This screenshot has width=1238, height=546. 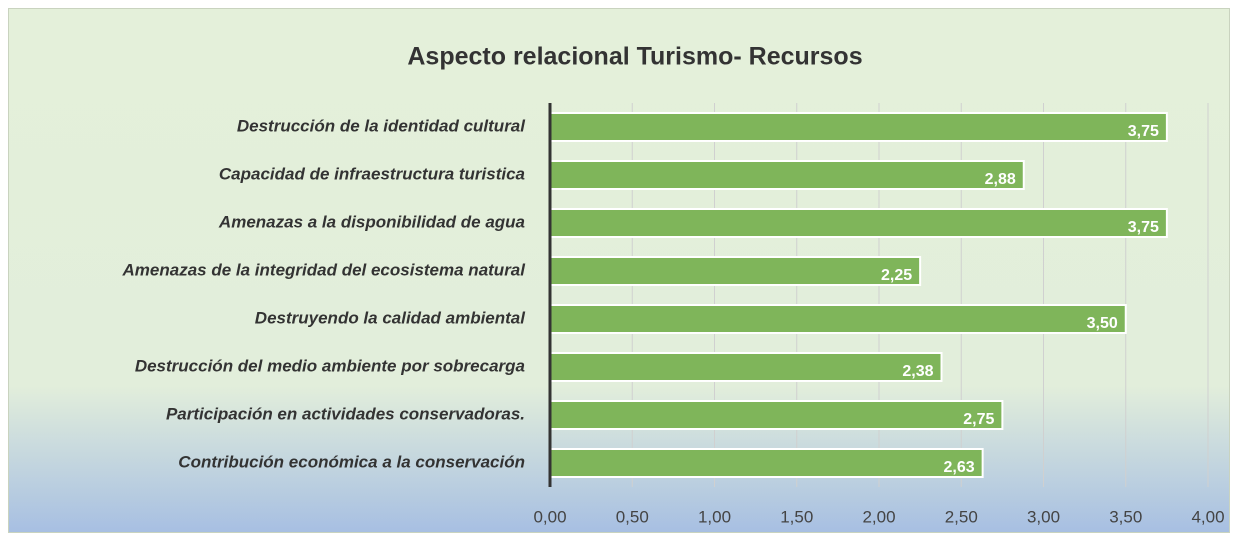 What do you see at coordinates (714, 516) in the screenshot?
I see `x-tick-label: 1,00` at bounding box center [714, 516].